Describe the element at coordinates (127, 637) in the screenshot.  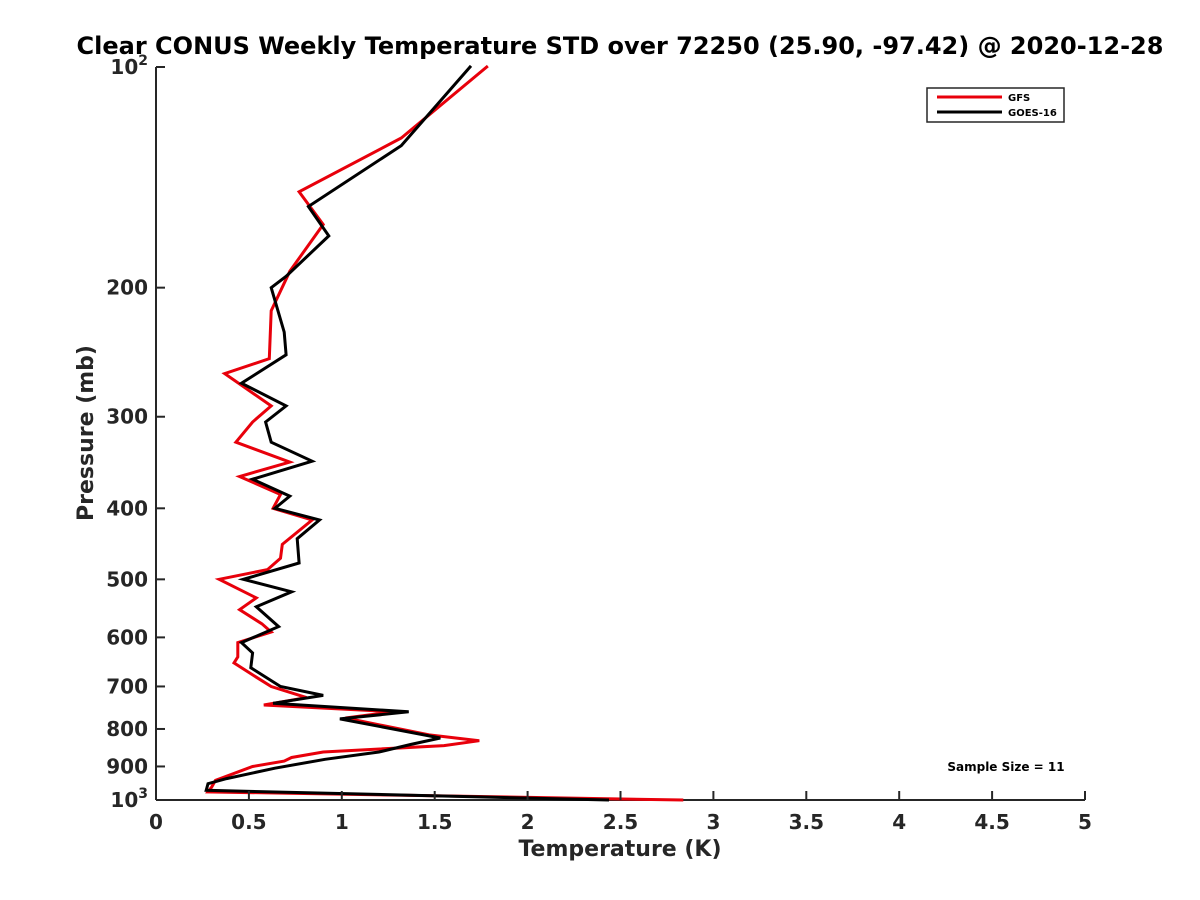
I see `y-tick-label: 600` at that location.